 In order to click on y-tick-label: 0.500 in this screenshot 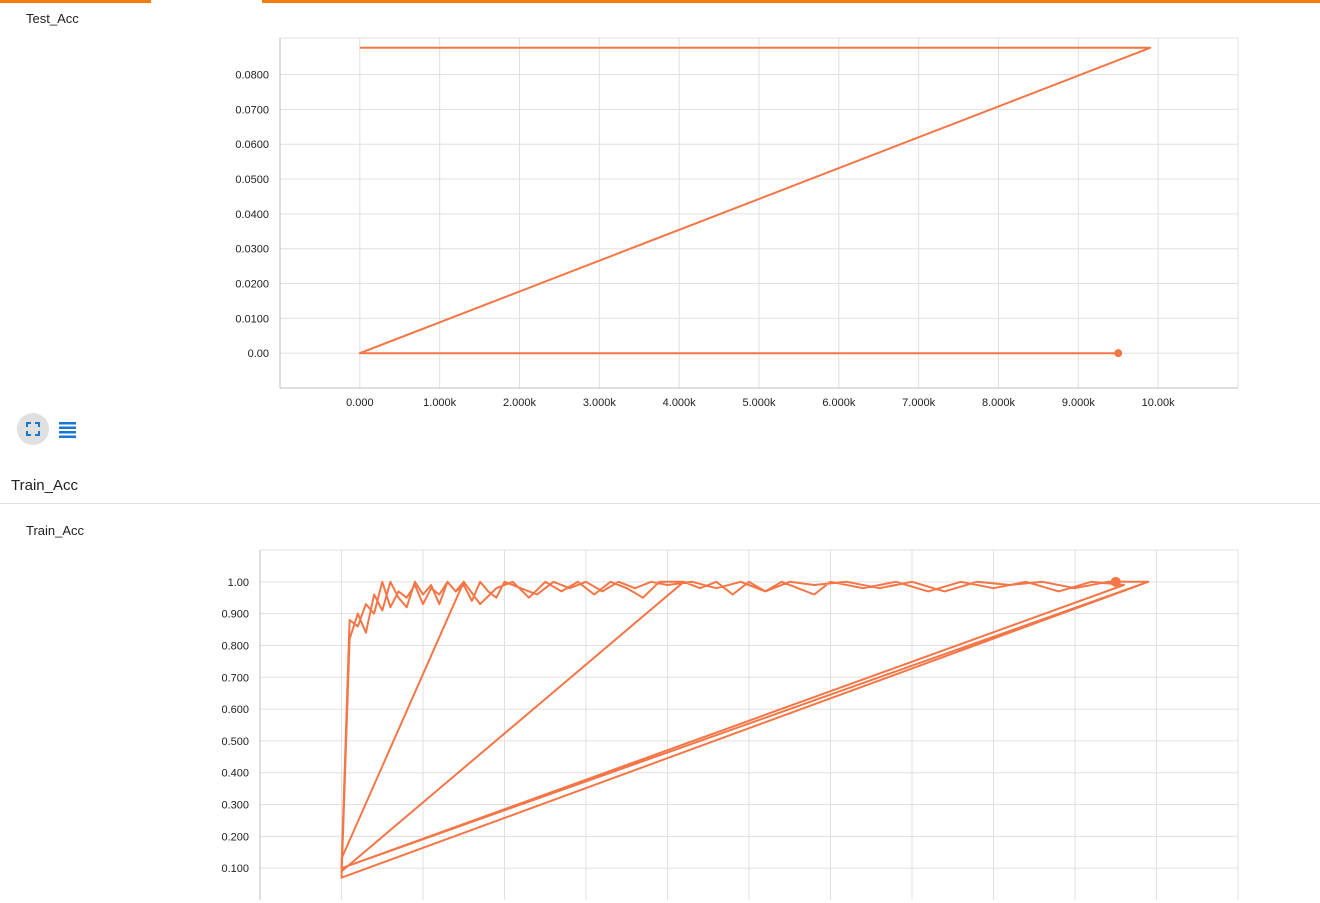, I will do `click(235, 742)`.